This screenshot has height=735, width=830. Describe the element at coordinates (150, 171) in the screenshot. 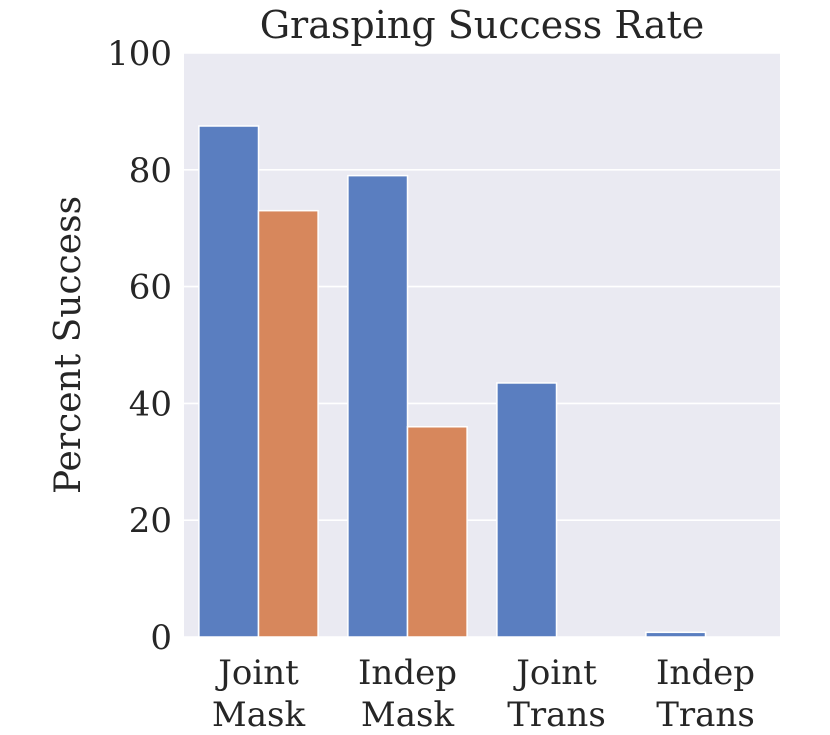

I see `y-tick-label: 80` at that location.